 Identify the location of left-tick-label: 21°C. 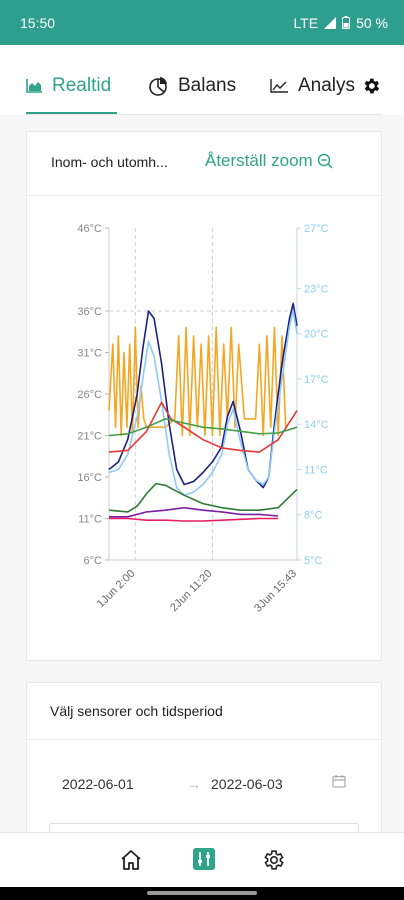
(89, 437).